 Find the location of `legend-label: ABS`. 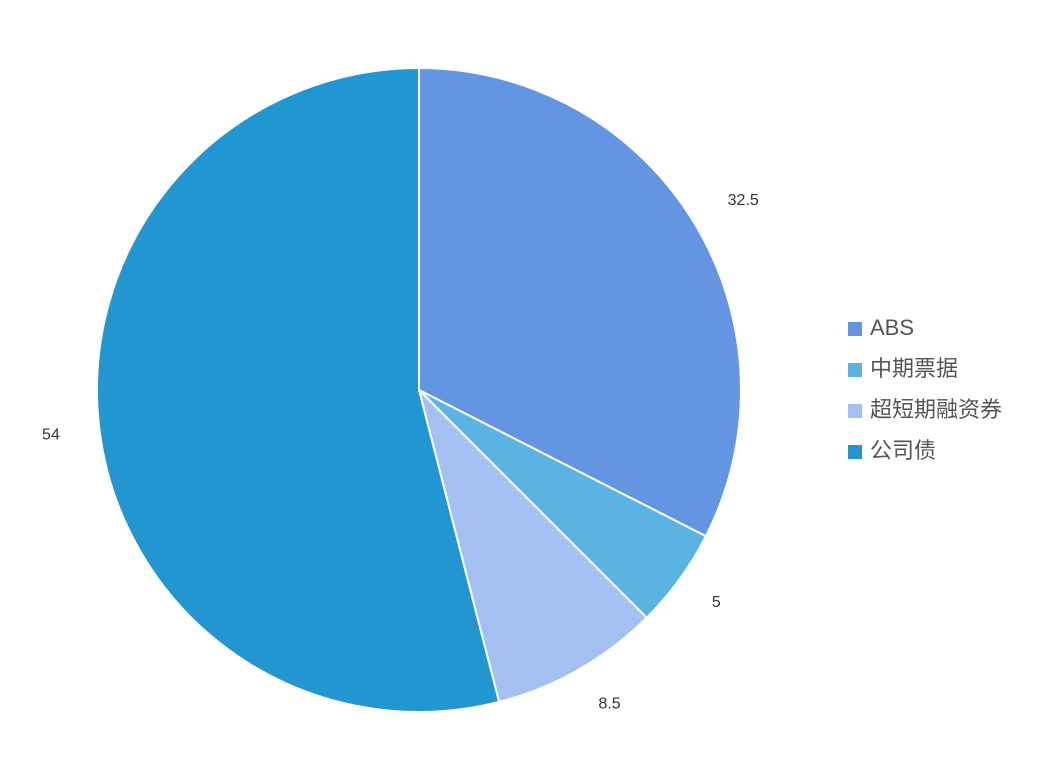

legend-label: ABS is located at coordinates (892, 327).